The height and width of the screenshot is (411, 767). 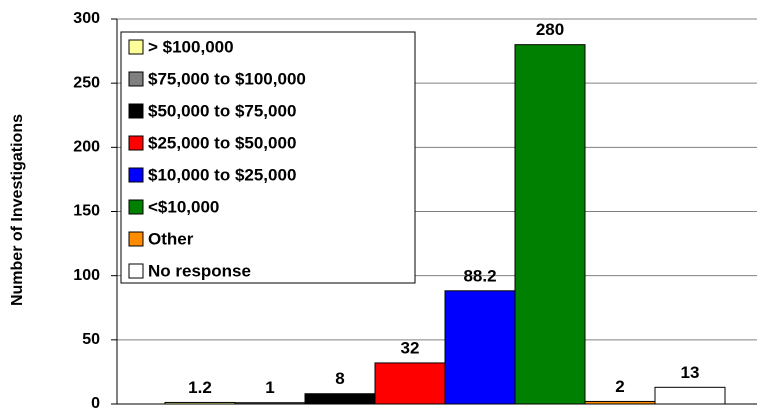 What do you see at coordinates (222, 110) in the screenshot?
I see `legend-label: $50,000 to $75,000` at bounding box center [222, 110].